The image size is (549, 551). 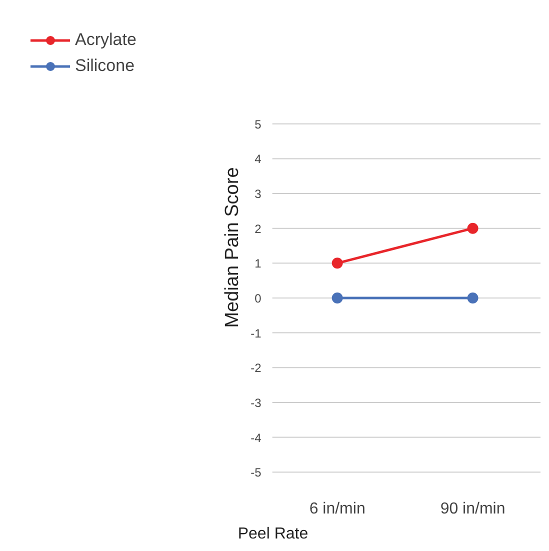 What do you see at coordinates (105, 40) in the screenshot?
I see `legend-label: Acrylate` at bounding box center [105, 40].